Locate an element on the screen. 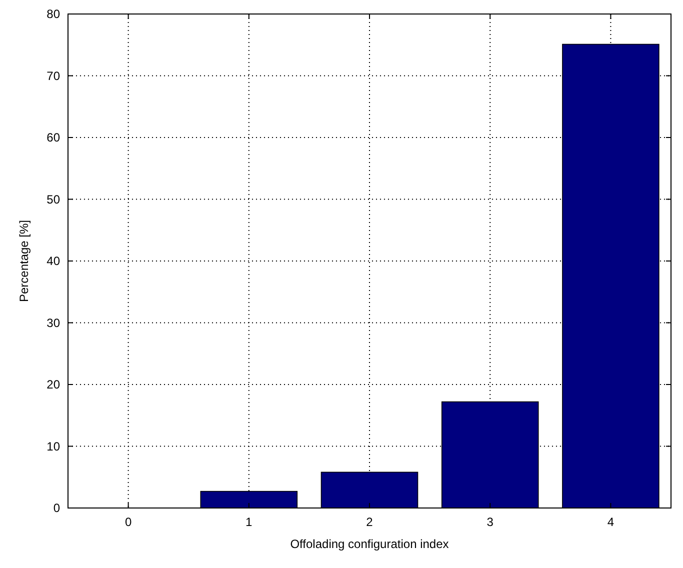  x-tick-label: 1 is located at coordinates (249, 522).